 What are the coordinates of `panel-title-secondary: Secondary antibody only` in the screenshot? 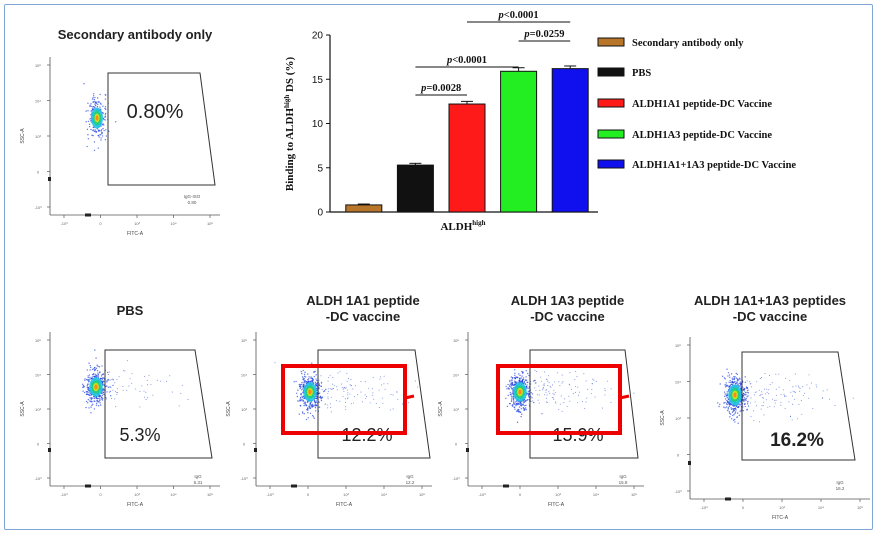 It's located at (135, 34).